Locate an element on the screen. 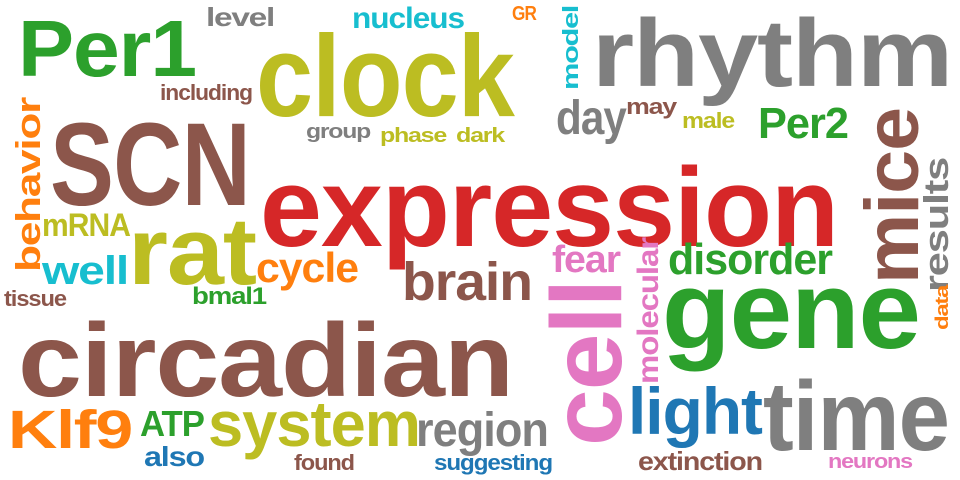 Image resolution: width=960 pixels, height=480 pixels. word-well: well is located at coordinates (84, 271).